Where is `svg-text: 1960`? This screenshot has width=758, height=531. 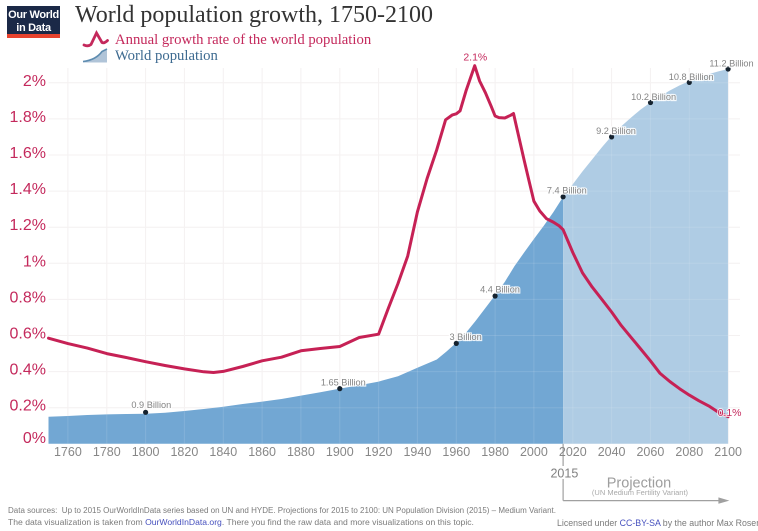 svg-text: 1960 is located at coordinates (456, 452).